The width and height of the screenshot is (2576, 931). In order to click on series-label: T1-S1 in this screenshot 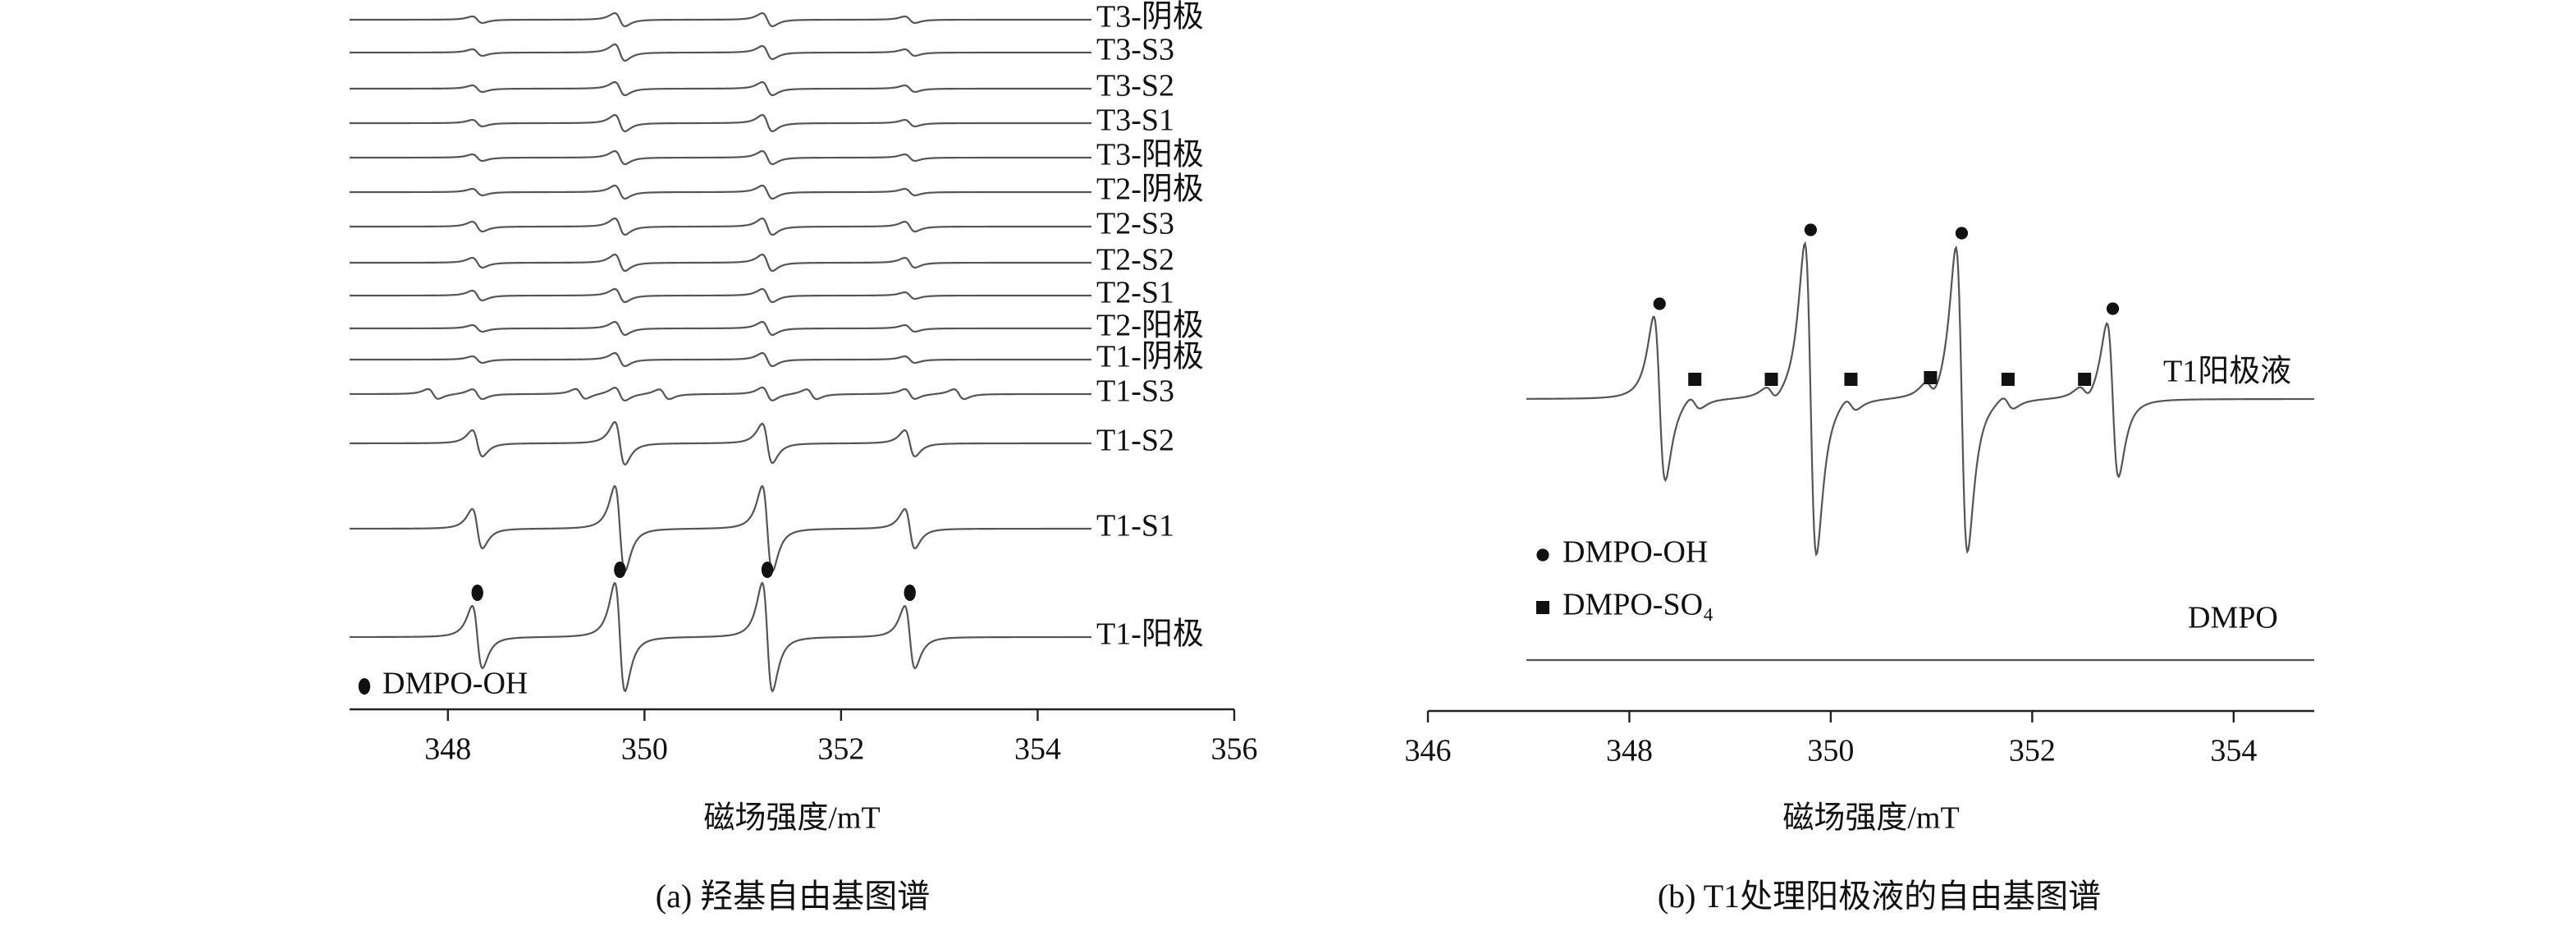, I will do `click(1135, 526)`.